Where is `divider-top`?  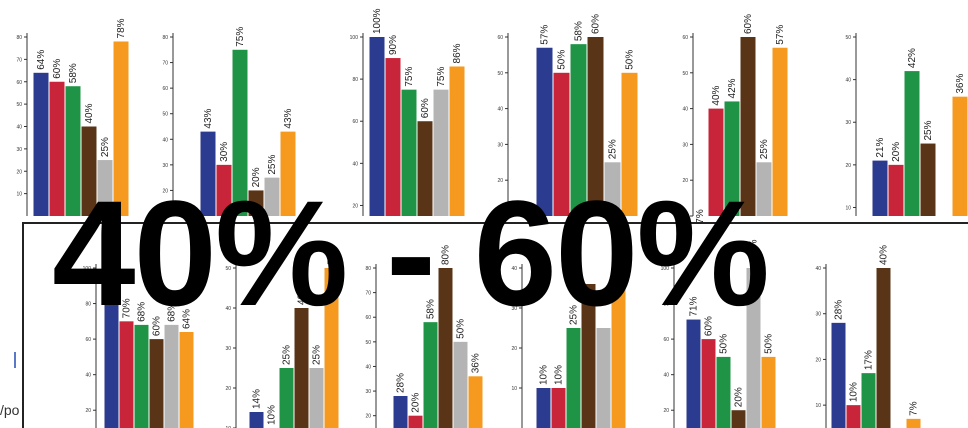 divider-top is located at coordinates (495, 223).